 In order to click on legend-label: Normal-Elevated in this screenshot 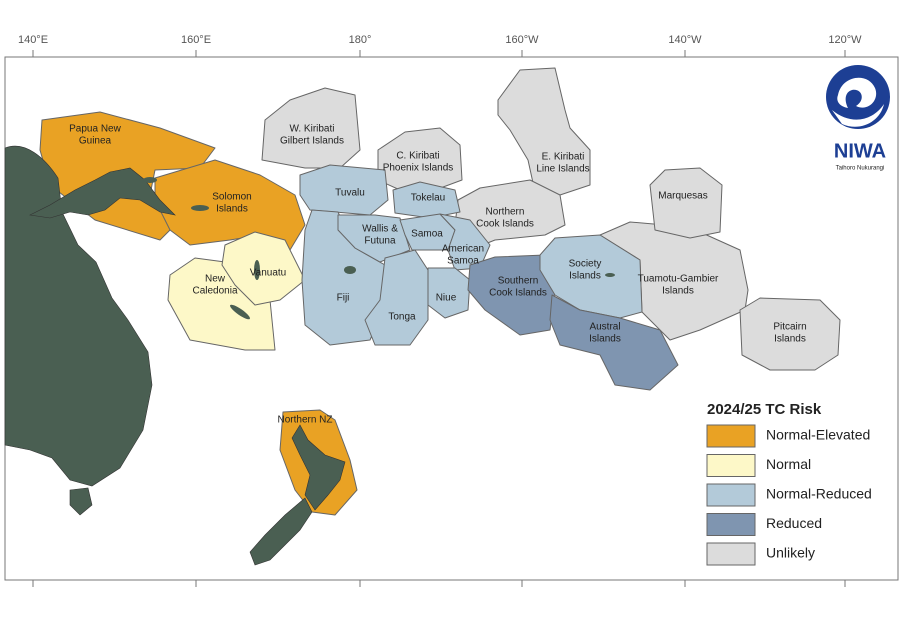, I will do `click(818, 435)`.